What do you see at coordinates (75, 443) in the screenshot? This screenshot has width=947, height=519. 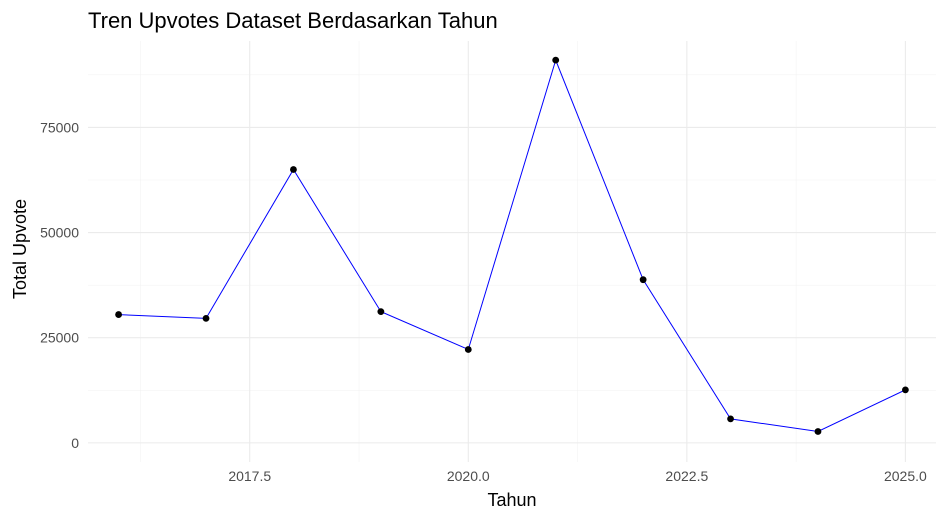 I see `y-tick-label: 0` at bounding box center [75, 443].